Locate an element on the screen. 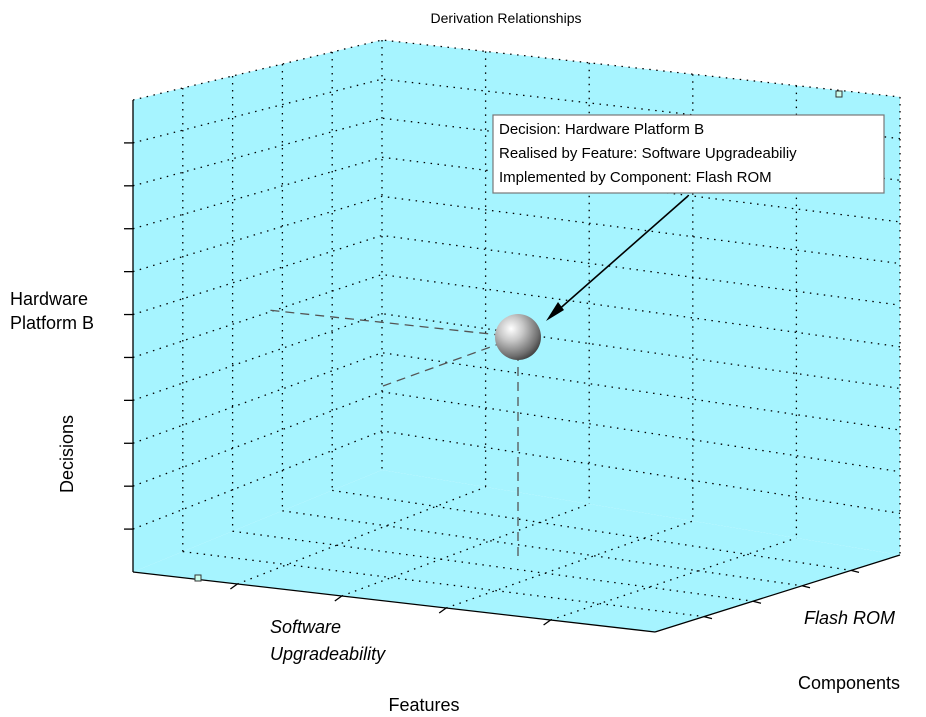 The width and height of the screenshot is (926, 717). projection-line-to-decisions is located at coordinates (393, 323).